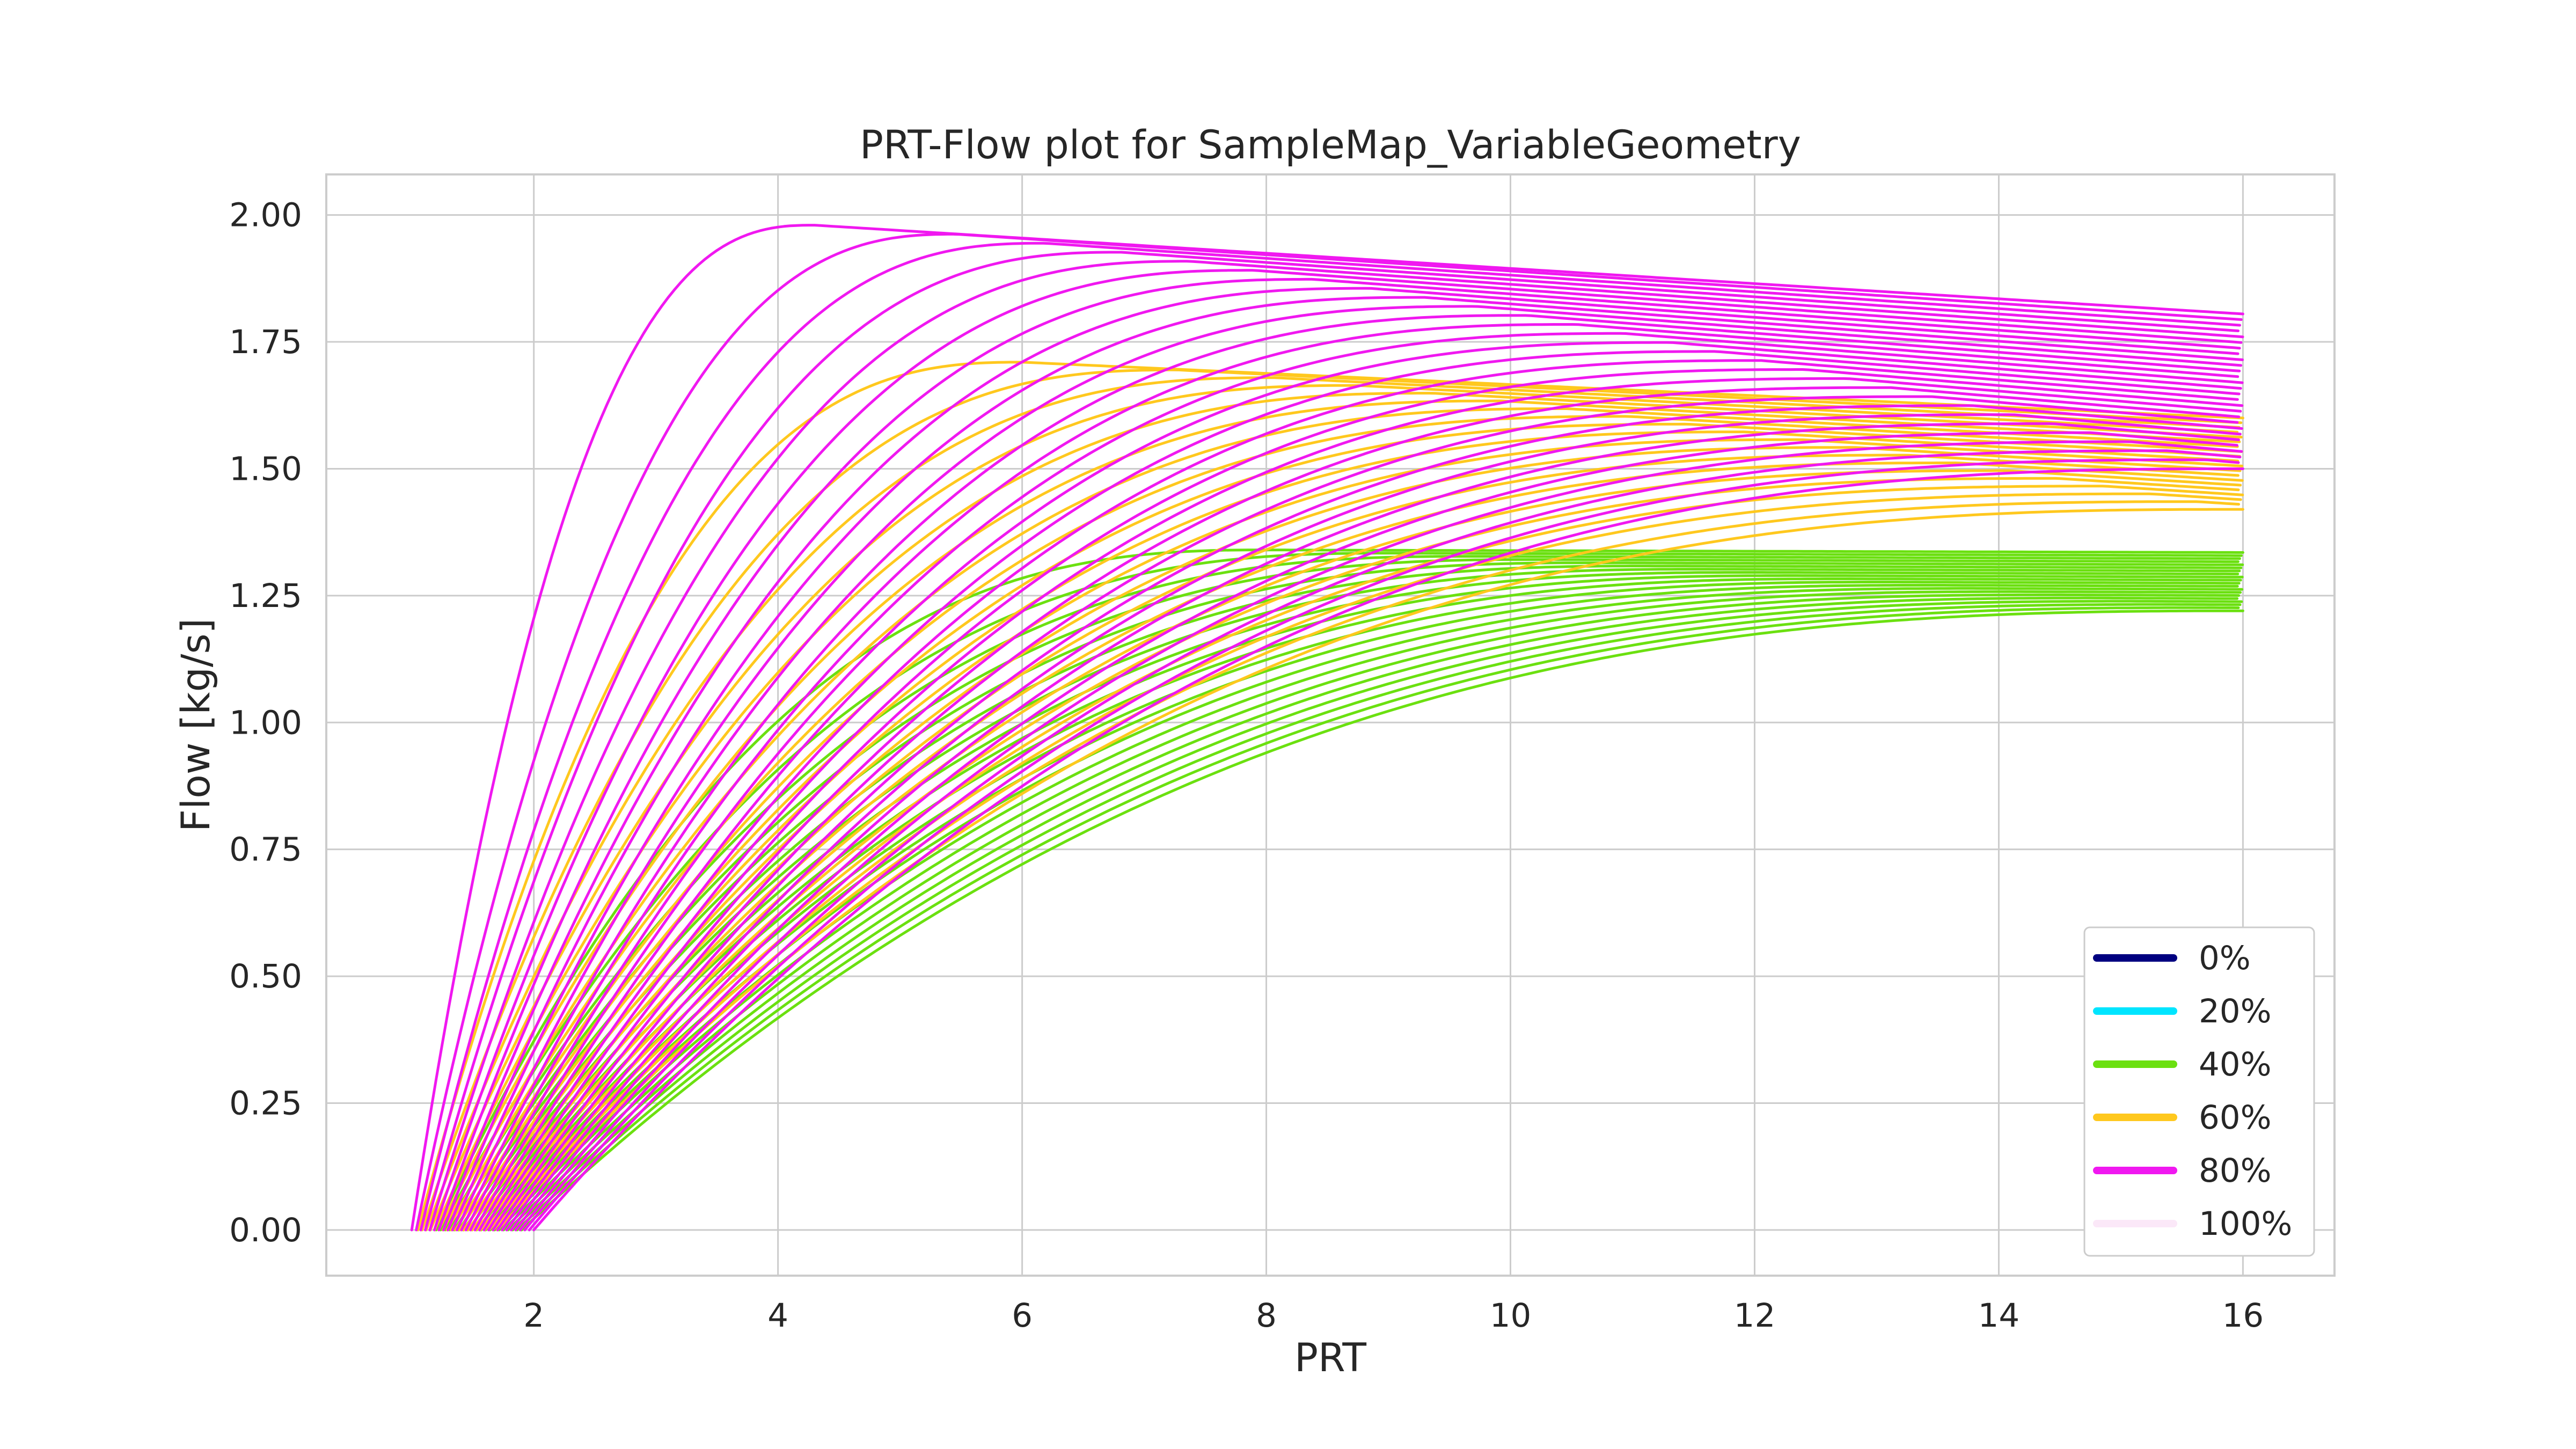 The height and width of the screenshot is (1449, 2576). Describe the element at coordinates (265, 1103) in the screenshot. I see `y-tick-label: 0.25` at that location.